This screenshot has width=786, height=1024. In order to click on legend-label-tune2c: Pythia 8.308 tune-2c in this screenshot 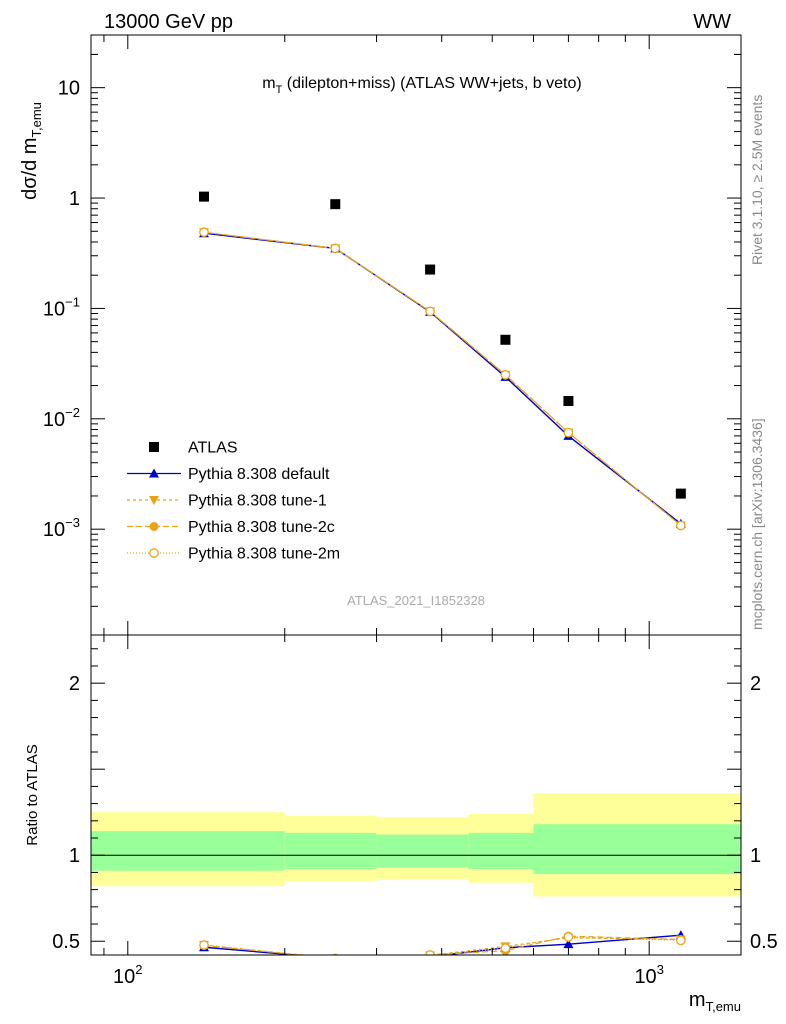, I will do `click(261, 527)`.